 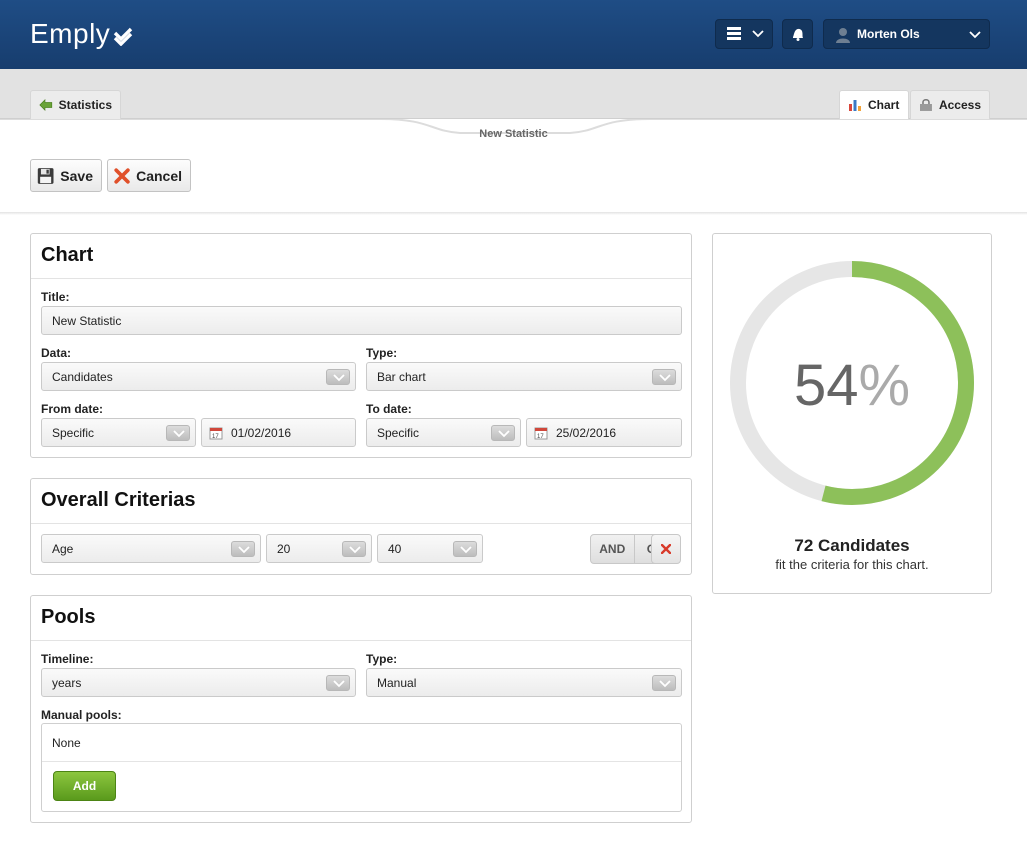 What do you see at coordinates (925, 105) in the screenshot?
I see `access-icon` at bounding box center [925, 105].